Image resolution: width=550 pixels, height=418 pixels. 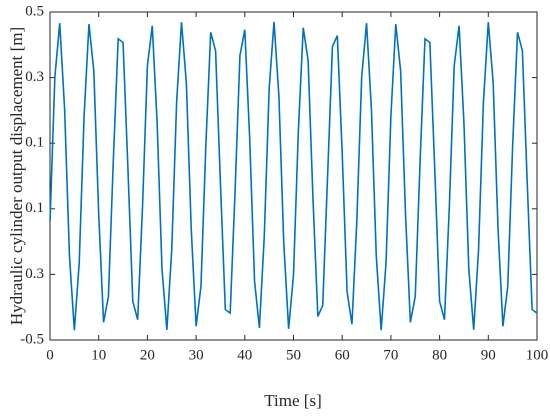 I want to click on x-tick-label: 50, so click(x=293, y=355).